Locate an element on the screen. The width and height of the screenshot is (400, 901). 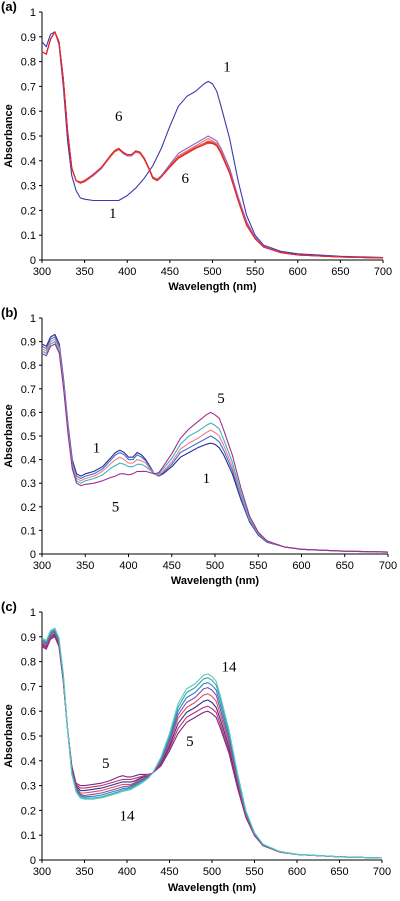
panel-label: (c) is located at coordinates (9, 606).